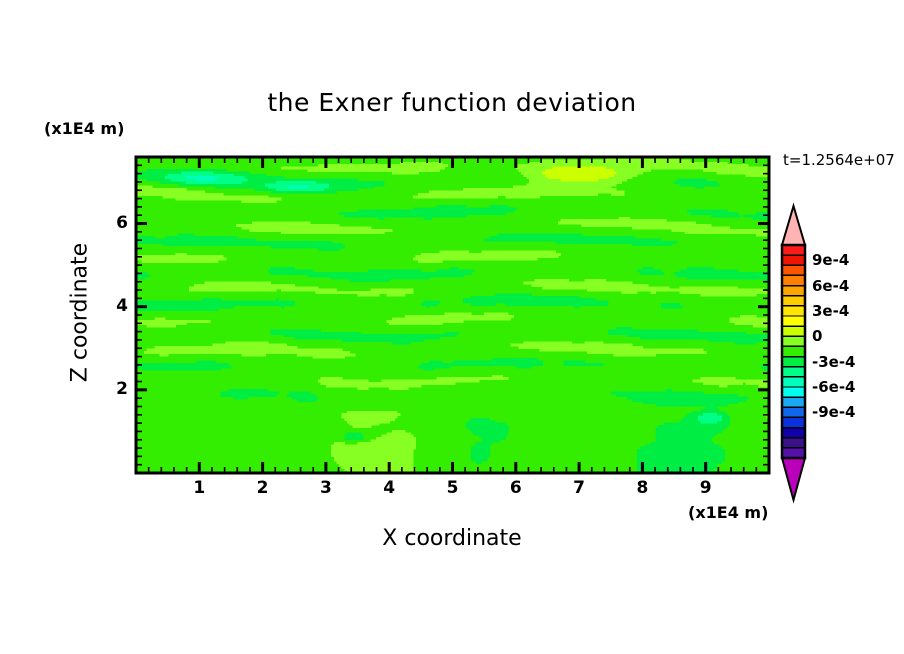 This screenshot has height=654, width=904. I want to click on x-tick-label: 9, so click(705, 488).